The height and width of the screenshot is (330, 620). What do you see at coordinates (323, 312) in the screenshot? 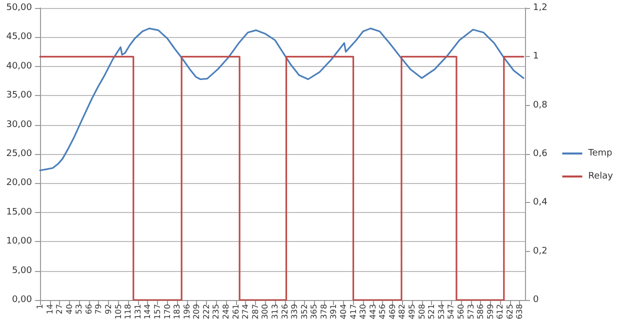
I see `x-tick-label: 378` at bounding box center [323, 312].